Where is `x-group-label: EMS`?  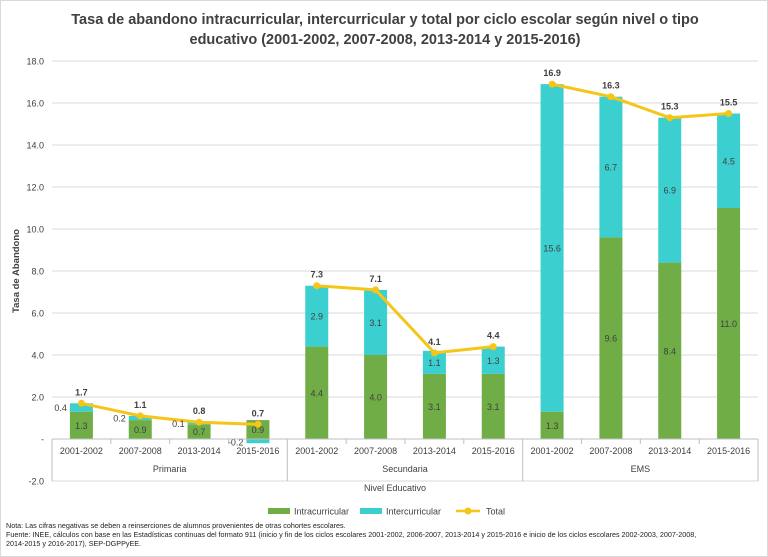 x-group-label: EMS is located at coordinates (641, 469).